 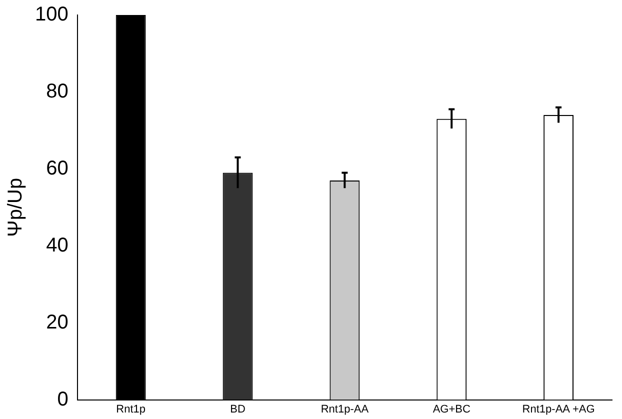 What do you see at coordinates (62, 399) in the screenshot?
I see `y-tick-label: 0` at bounding box center [62, 399].